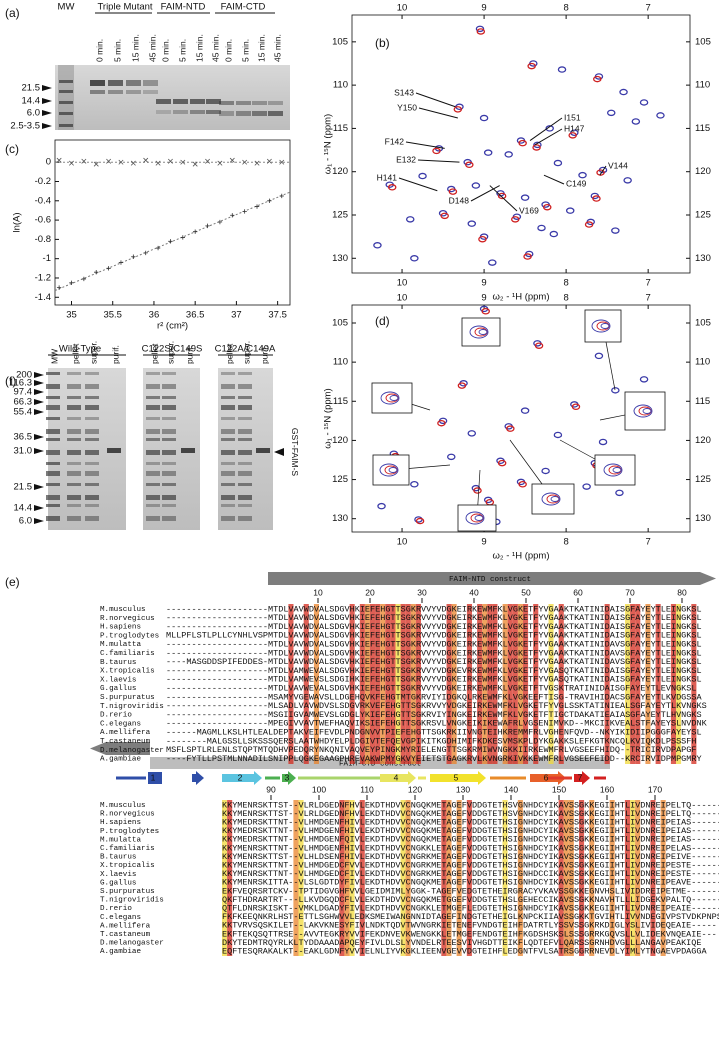 This screenshot has width=719, height=1050. I want to click on ruler-label: 120, so click(415, 789).